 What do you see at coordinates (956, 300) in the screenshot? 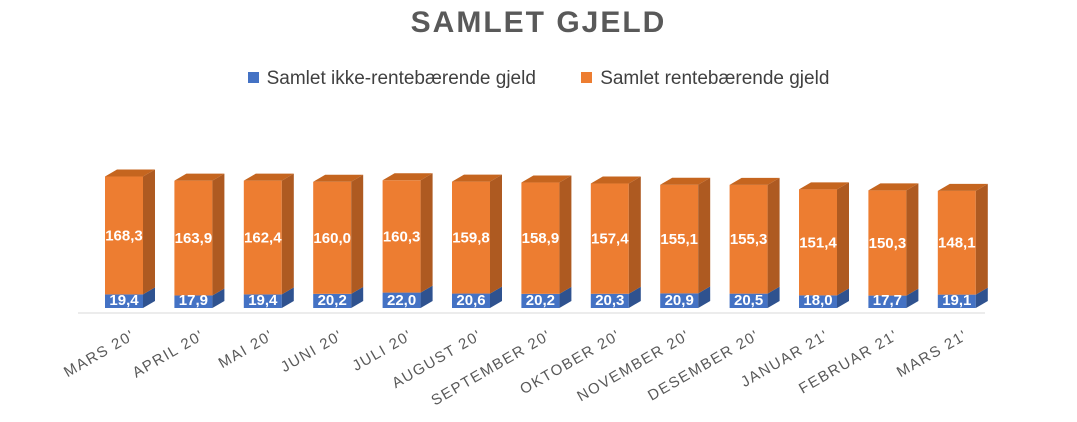
I see `data-label-ikke-rentebaerende-12: 19,1` at bounding box center [956, 300].